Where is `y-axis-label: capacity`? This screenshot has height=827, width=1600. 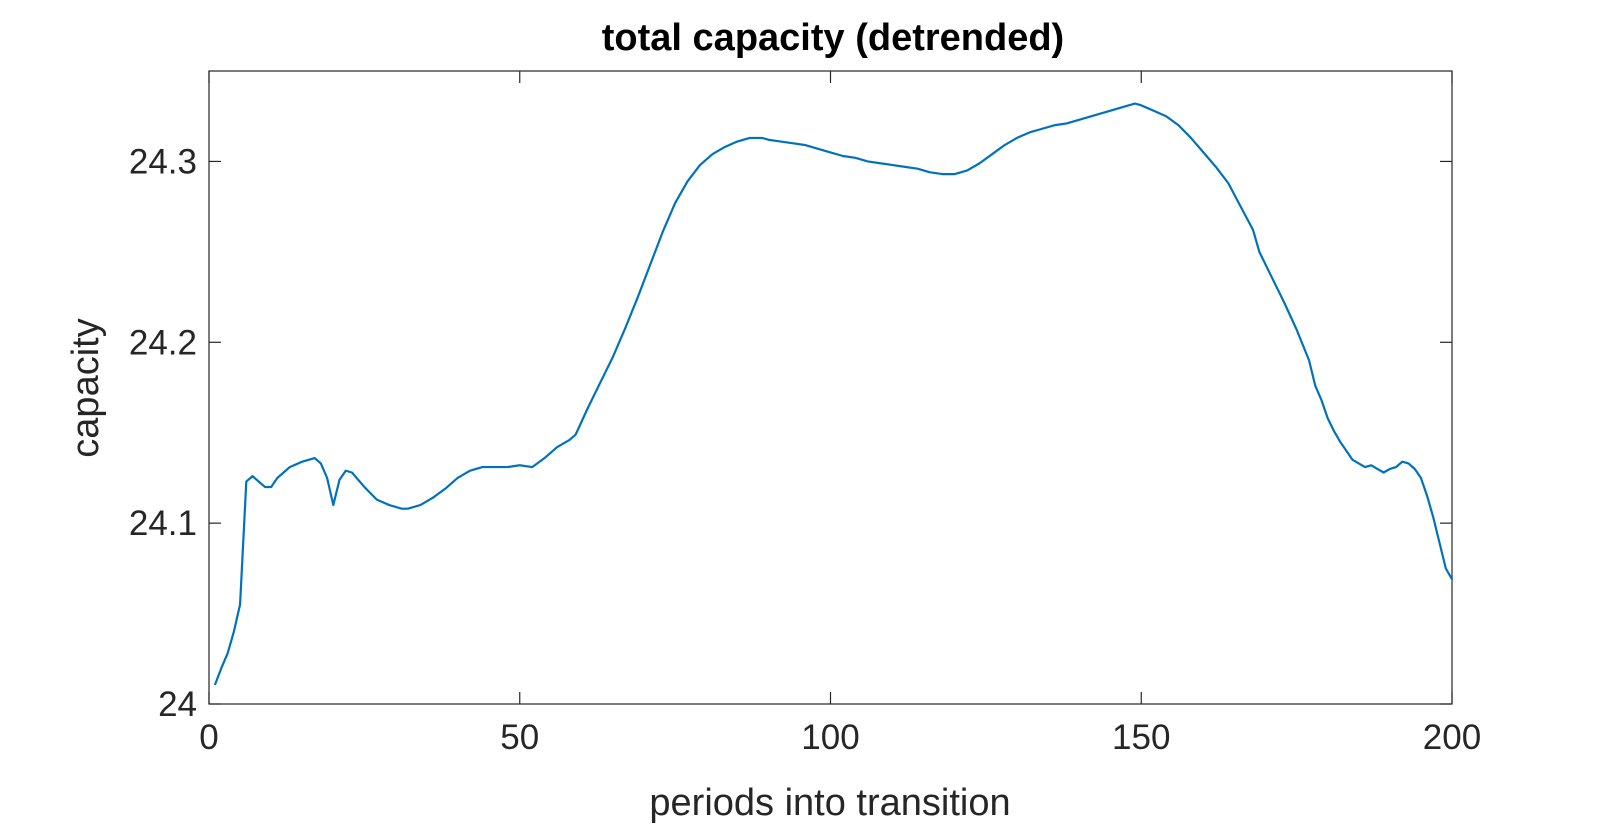 y-axis-label: capacity is located at coordinates (86, 387).